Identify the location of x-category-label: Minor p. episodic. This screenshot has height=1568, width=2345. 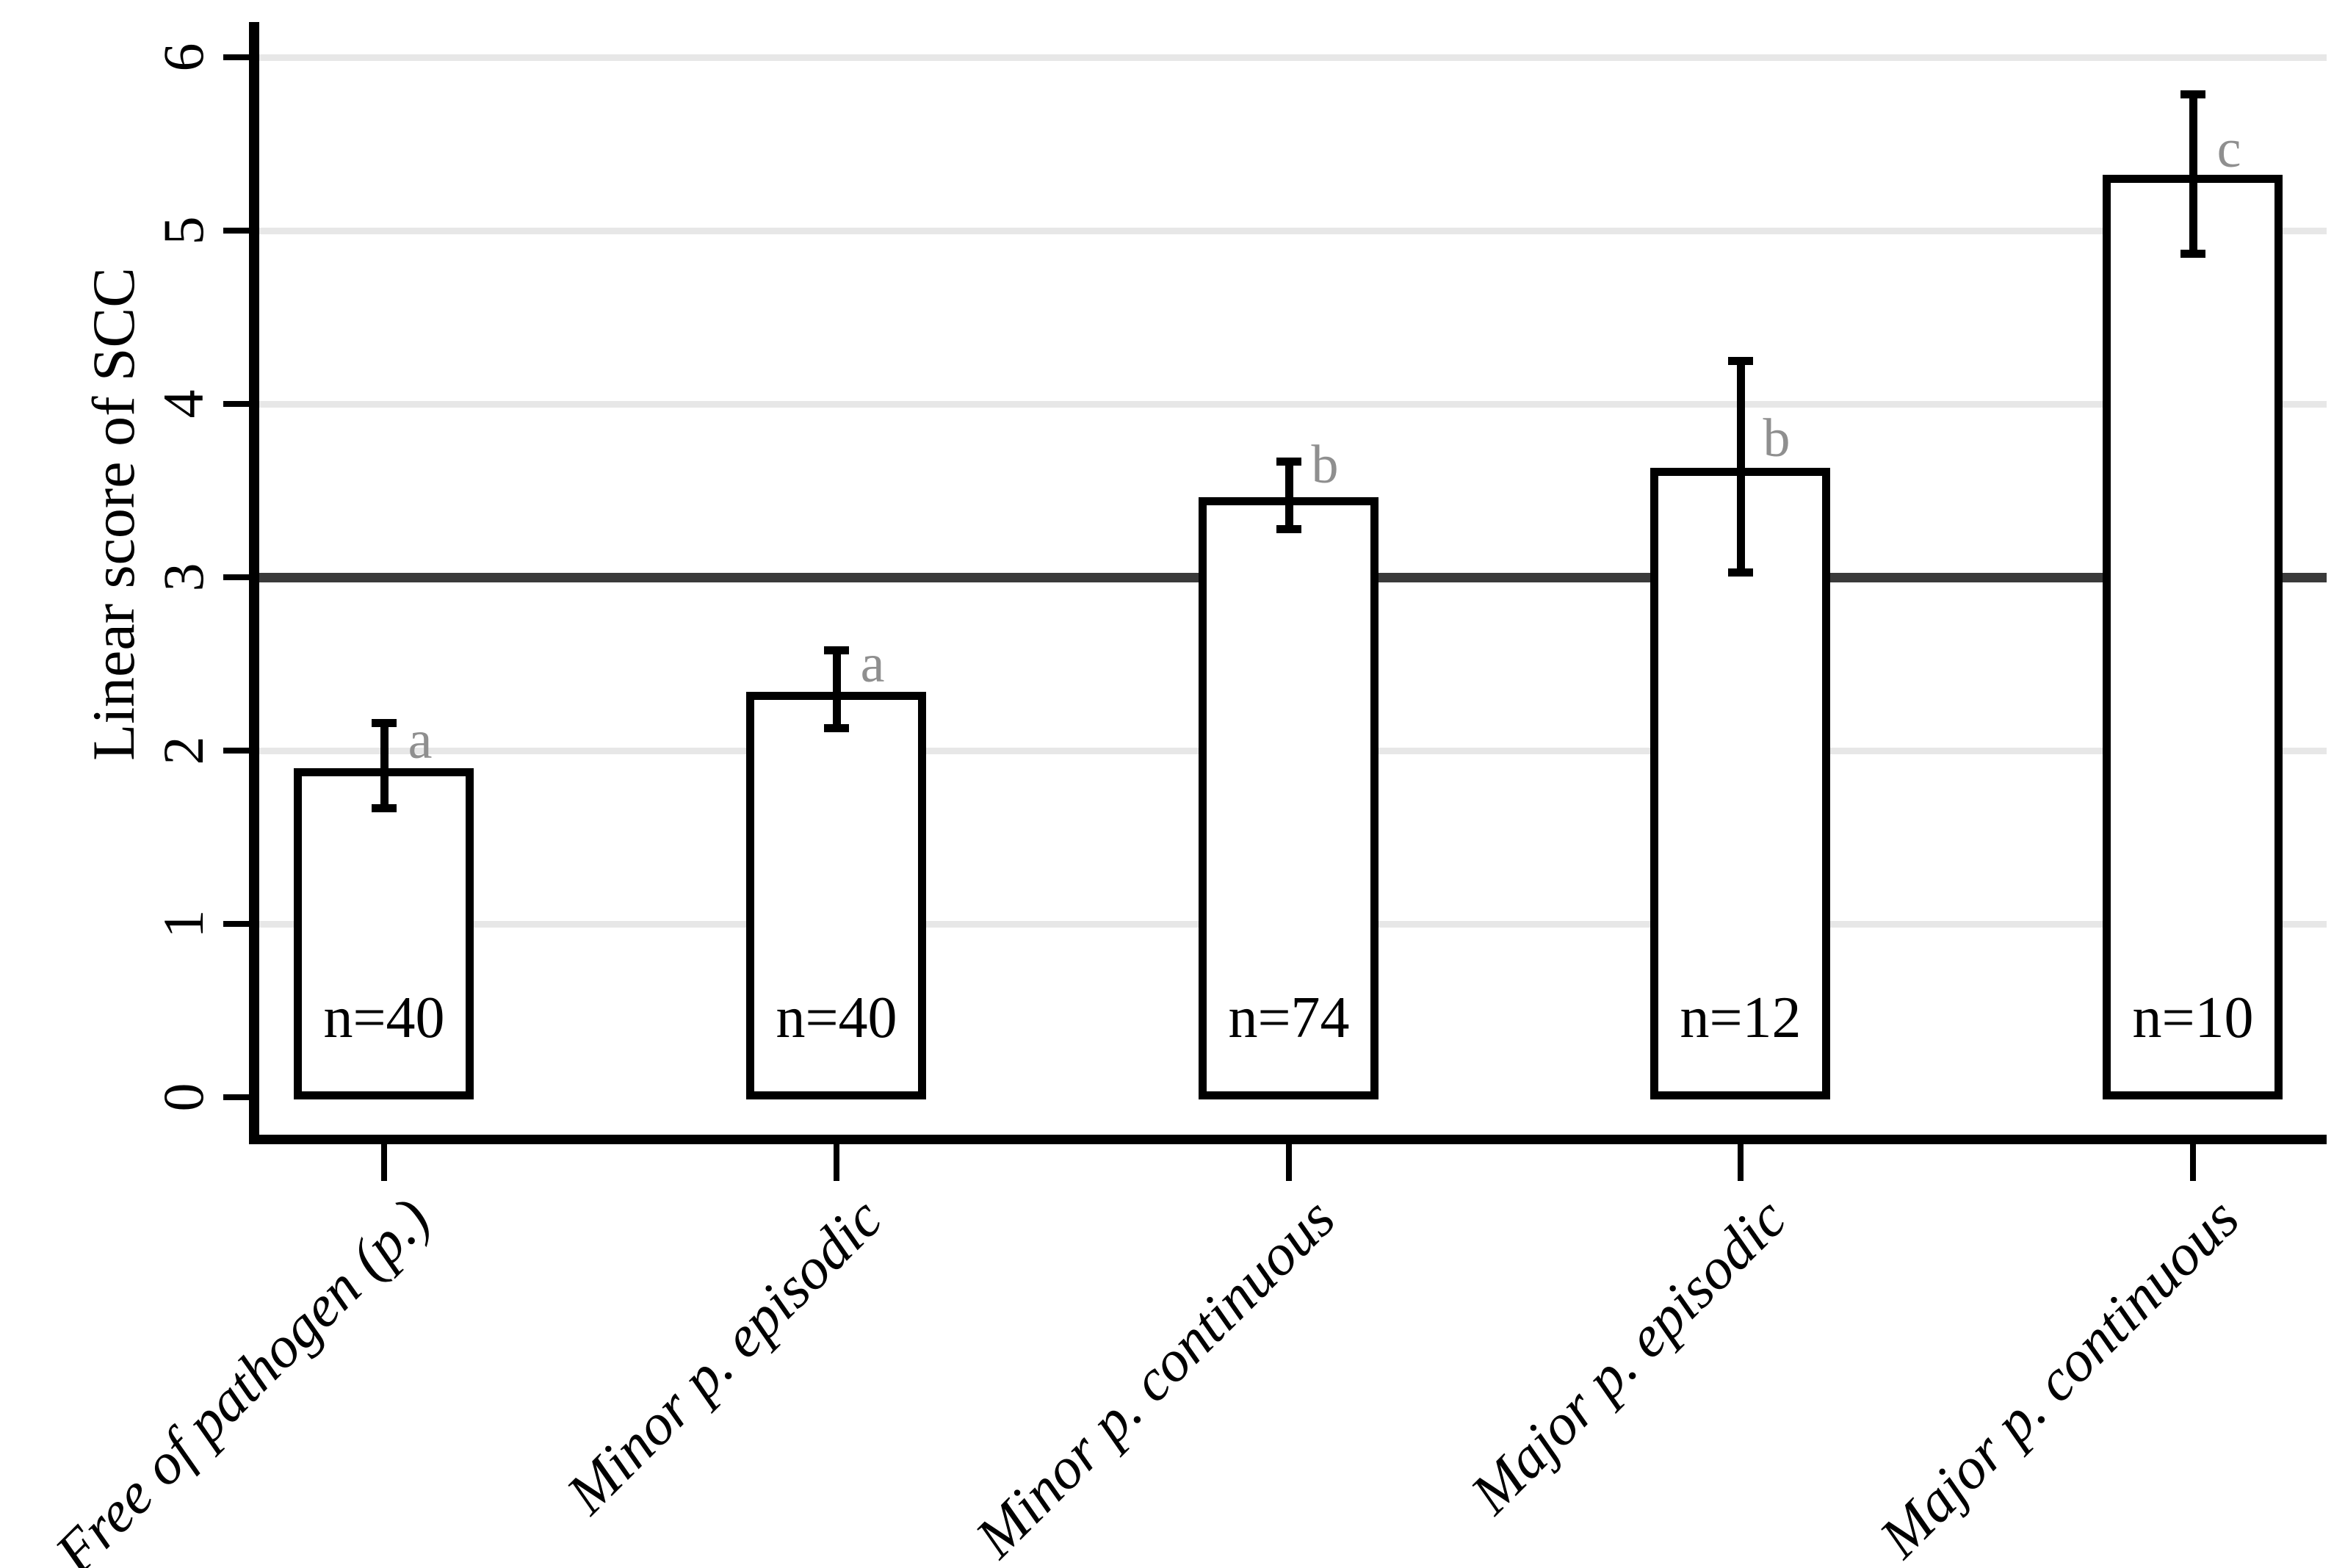
(724, 1356).